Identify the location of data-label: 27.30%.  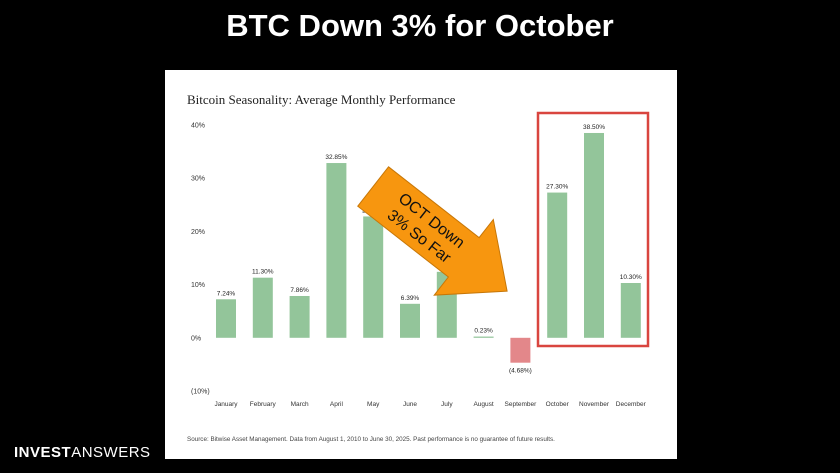
(557, 187).